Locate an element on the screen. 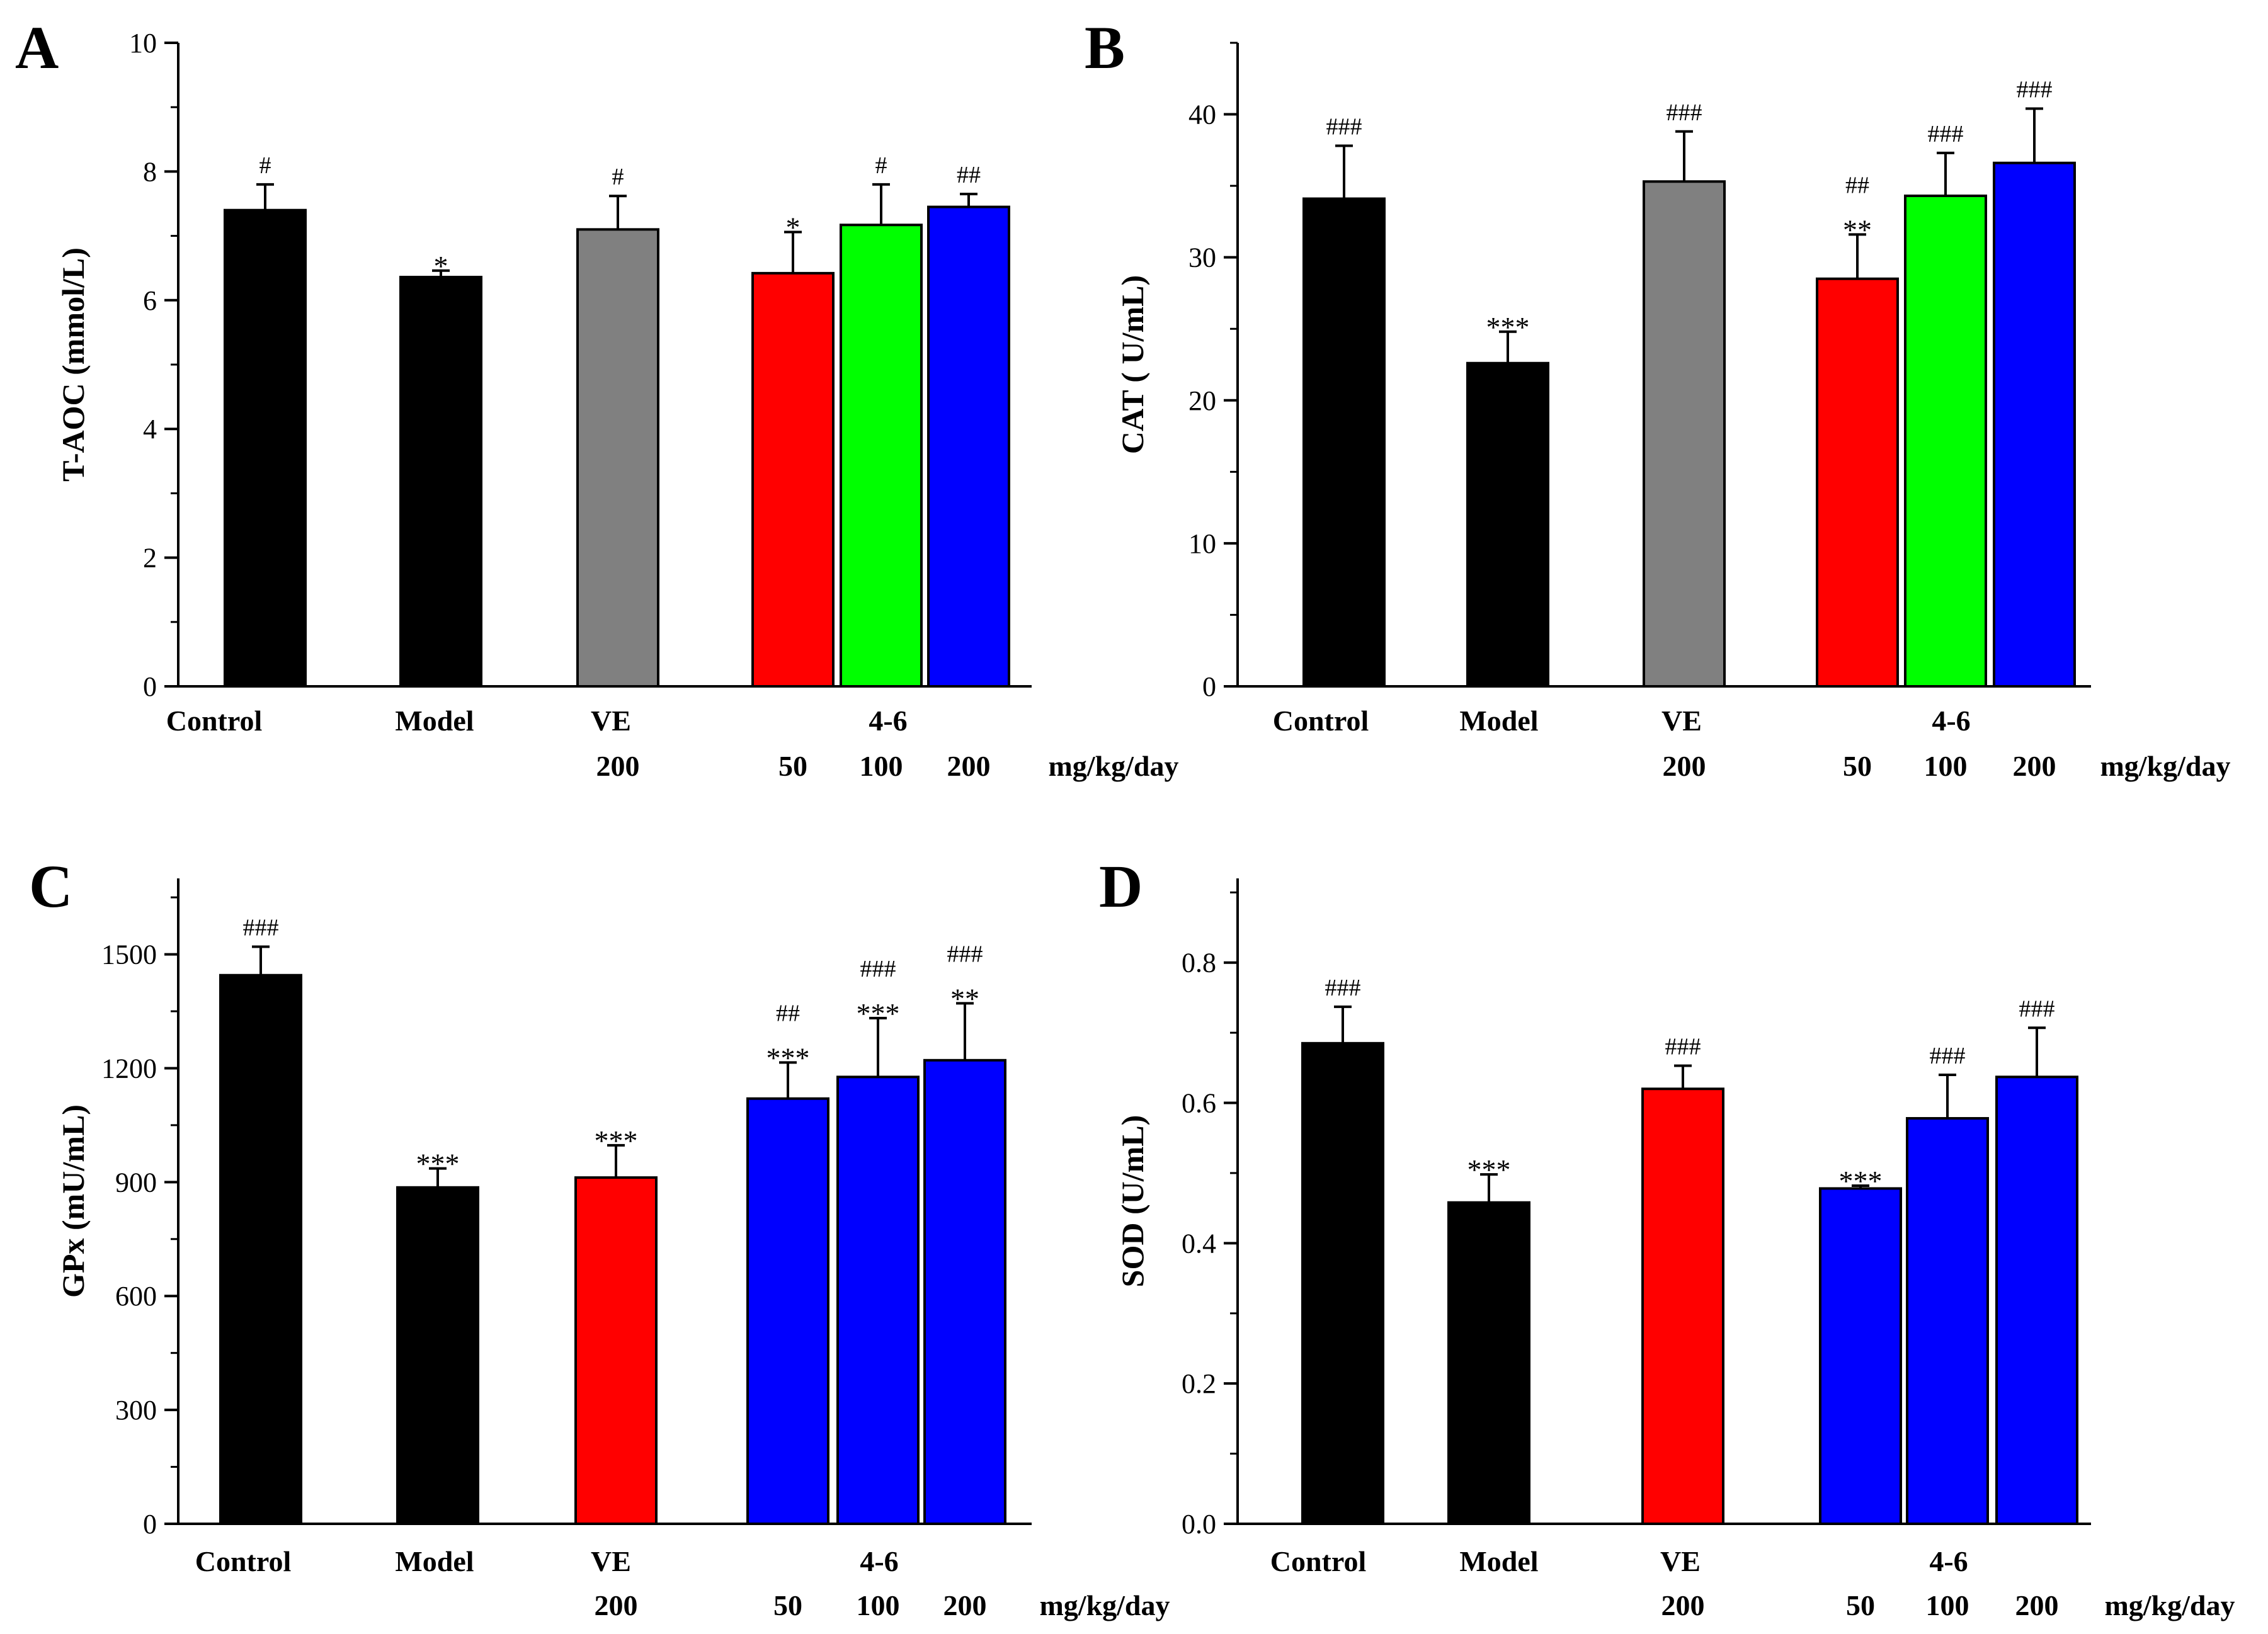 The width and height of the screenshot is (2268, 1634). y-tick-label: 4 is located at coordinates (150, 429).